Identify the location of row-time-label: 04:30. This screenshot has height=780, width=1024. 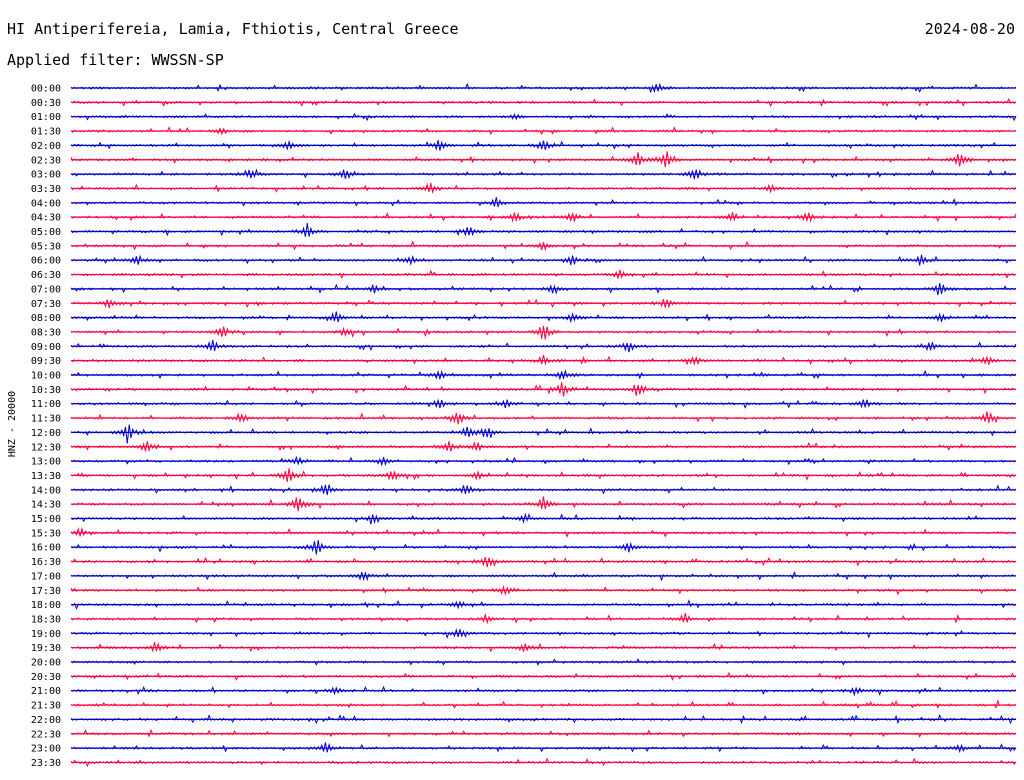
(46, 218).